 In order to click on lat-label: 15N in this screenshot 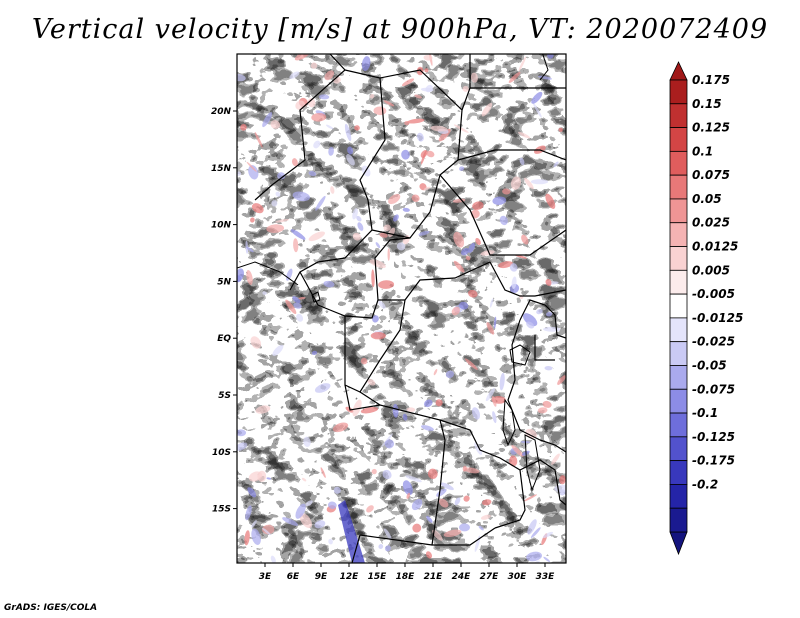, I will do `click(221, 169)`.